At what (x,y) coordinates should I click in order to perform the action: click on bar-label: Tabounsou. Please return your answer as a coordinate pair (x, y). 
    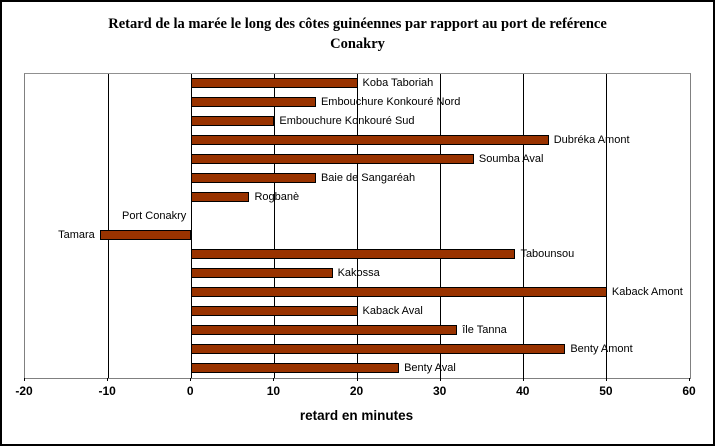
    Looking at the image, I should click on (547, 254).